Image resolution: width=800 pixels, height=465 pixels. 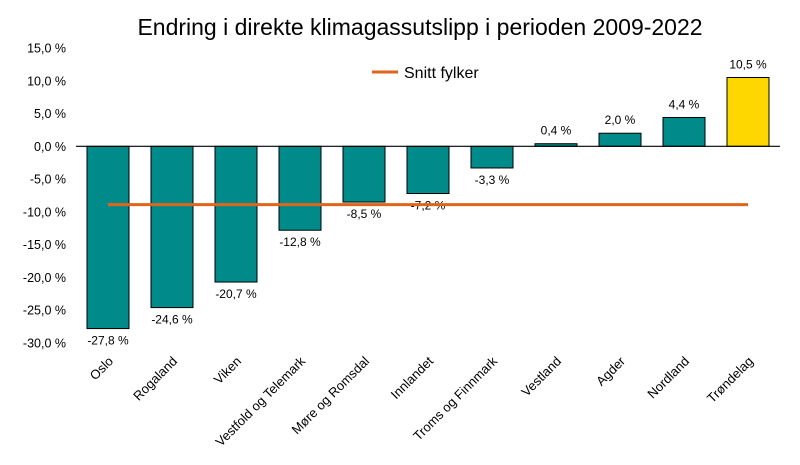 What do you see at coordinates (44, 278) in the screenshot?
I see `y-tick-label: -20,0 %` at bounding box center [44, 278].